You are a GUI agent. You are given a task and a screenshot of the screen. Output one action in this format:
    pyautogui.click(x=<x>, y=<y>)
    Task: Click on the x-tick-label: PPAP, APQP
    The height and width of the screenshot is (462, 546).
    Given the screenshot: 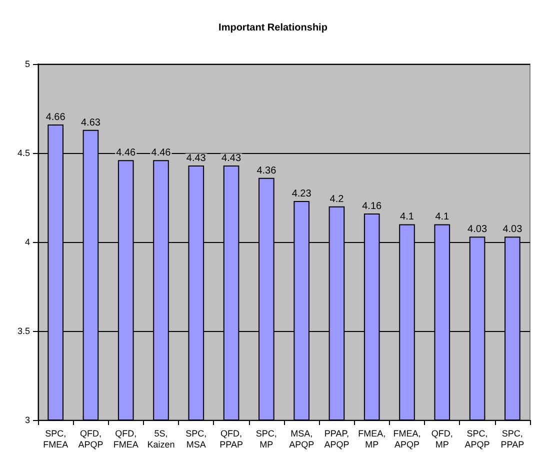 What is the action you would take?
    pyautogui.click(x=337, y=439)
    